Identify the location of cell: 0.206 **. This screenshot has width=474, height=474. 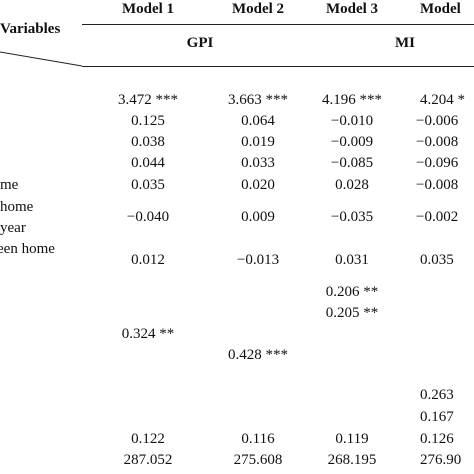
(352, 292).